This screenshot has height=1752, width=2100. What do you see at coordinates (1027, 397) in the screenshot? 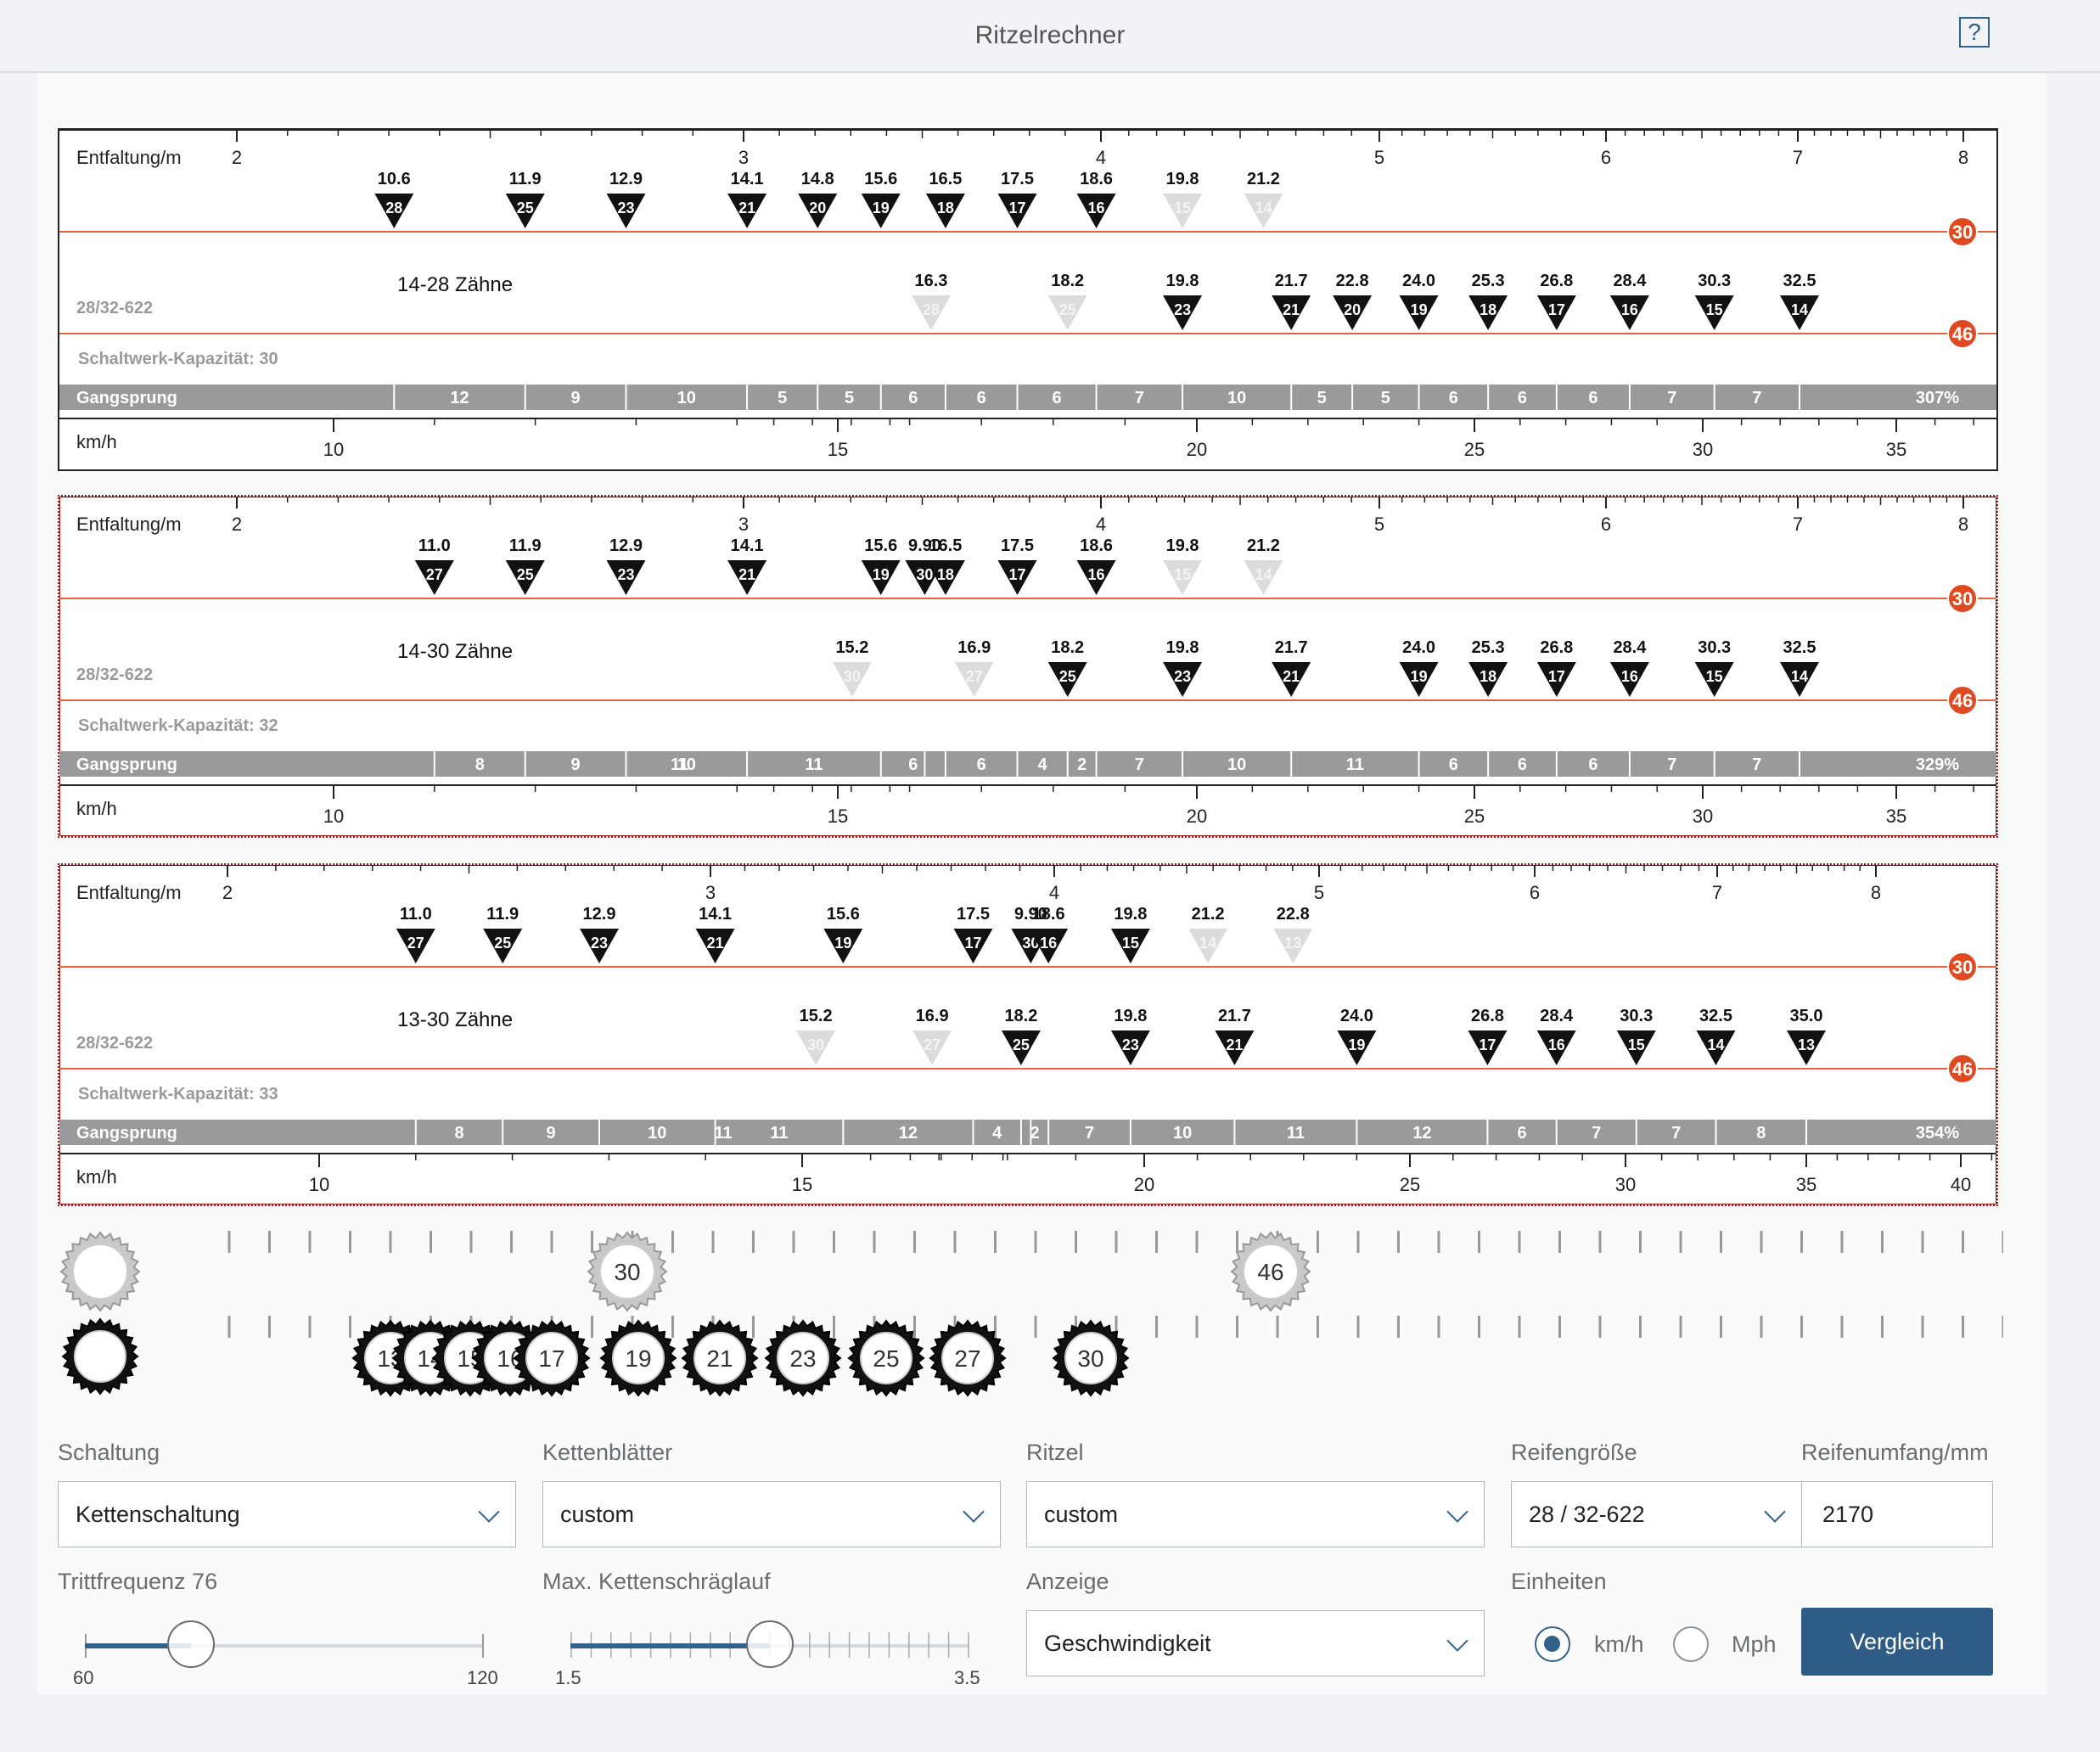
I see `gangsprung-bar` at bounding box center [1027, 397].